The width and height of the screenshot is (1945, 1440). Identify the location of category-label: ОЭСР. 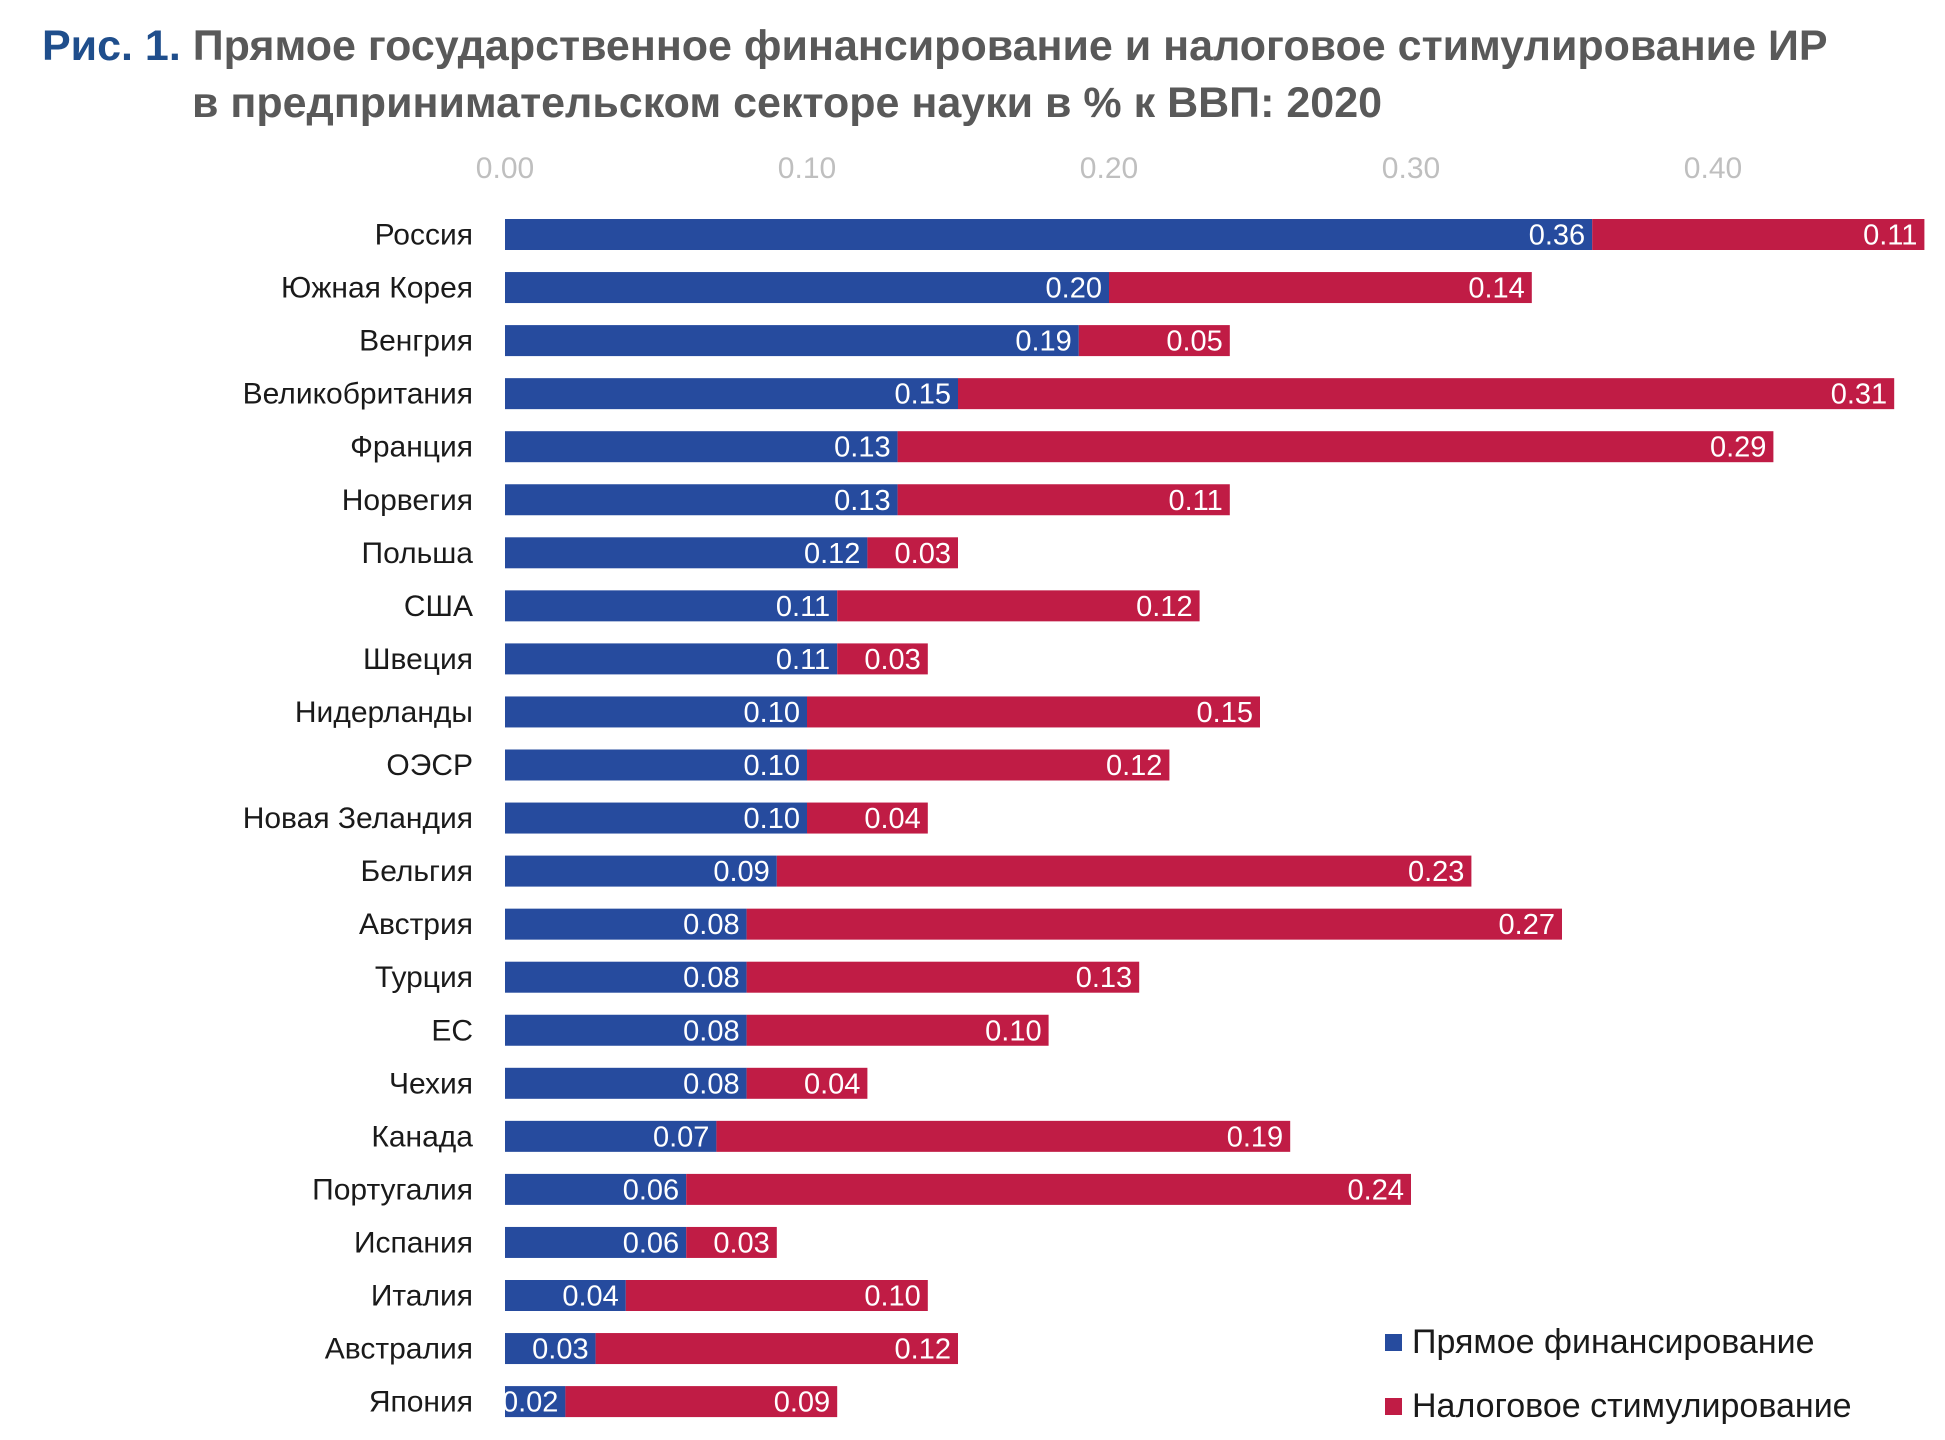
(429, 765).